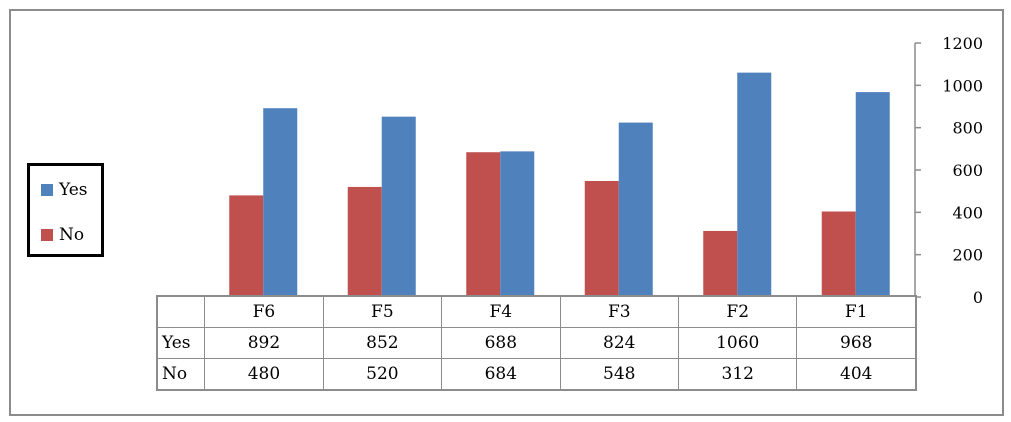 This screenshot has height=422, width=1011. I want to click on legend: Yes No, so click(65, 210).